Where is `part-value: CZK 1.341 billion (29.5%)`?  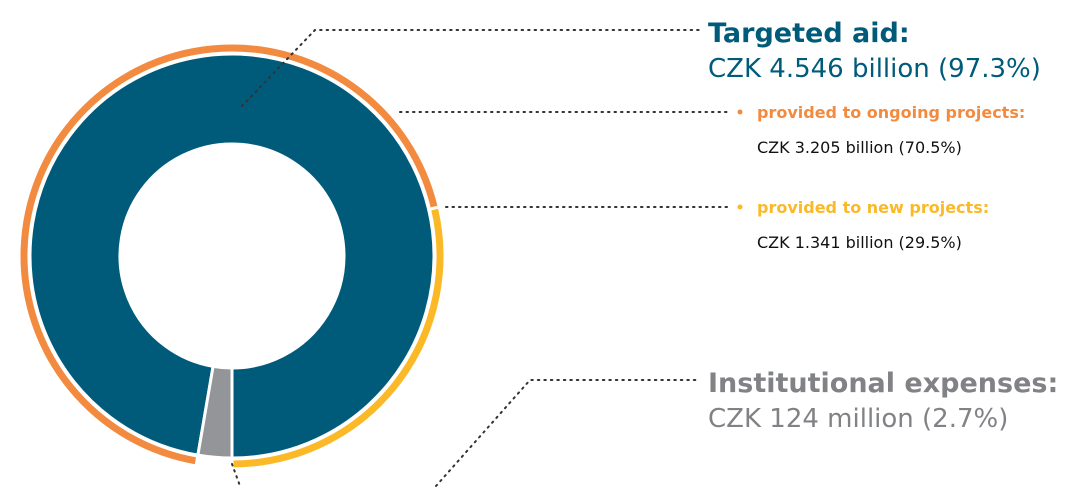
part-value: CZK 1.341 billion (29.5%) is located at coordinates (859, 242).